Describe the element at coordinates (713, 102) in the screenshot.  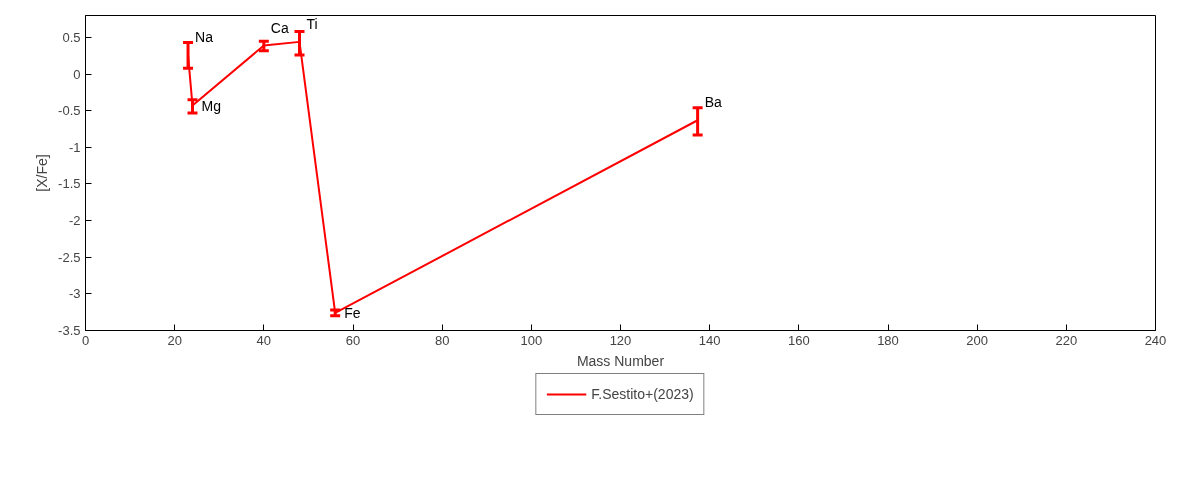
I see `annotation: Ba` at that location.